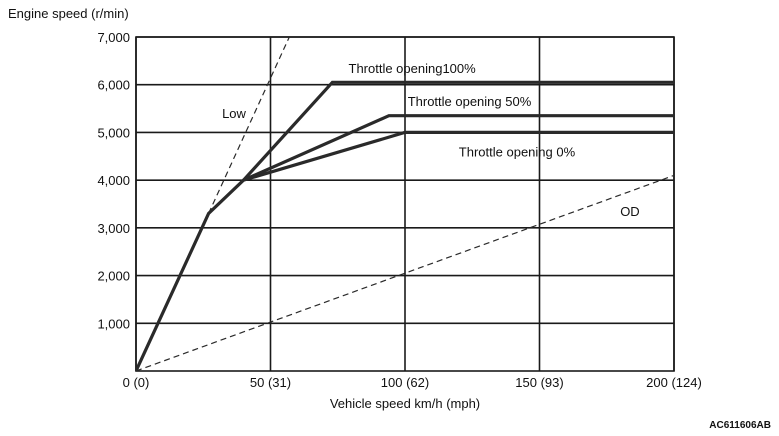 The image size is (779, 436). What do you see at coordinates (470, 101) in the screenshot?
I see `annotation-t50: Throttle opening 50%` at bounding box center [470, 101].